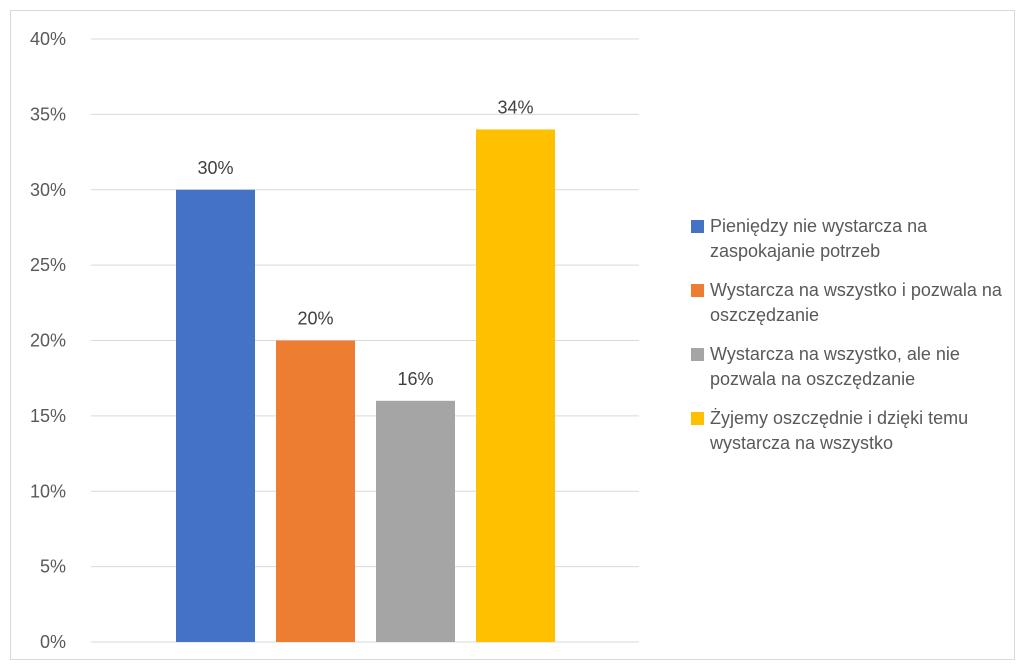 The image size is (1022, 664). Describe the element at coordinates (48, 265) in the screenshot. I see `y-tick-label: 25%` at that location.